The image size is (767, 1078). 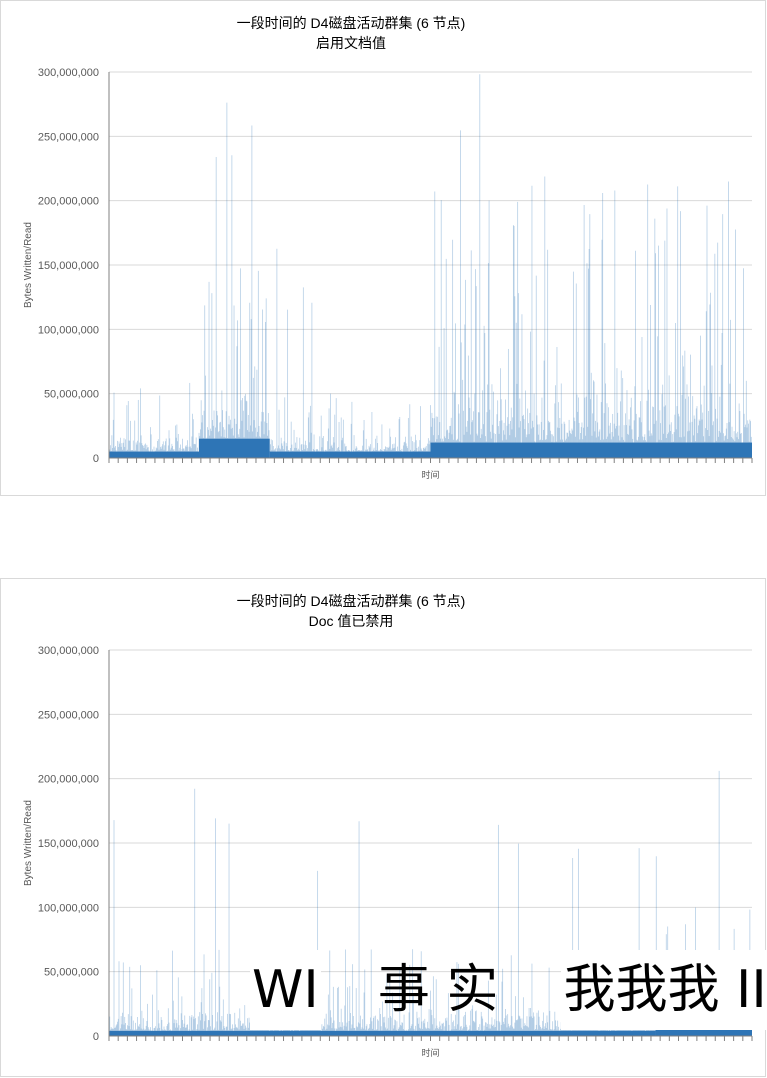 What do you see at coordinates (351, 43) in the screenshot?
I see `chart-subtitle: 启用文档值` at bounding box center [351, 43].